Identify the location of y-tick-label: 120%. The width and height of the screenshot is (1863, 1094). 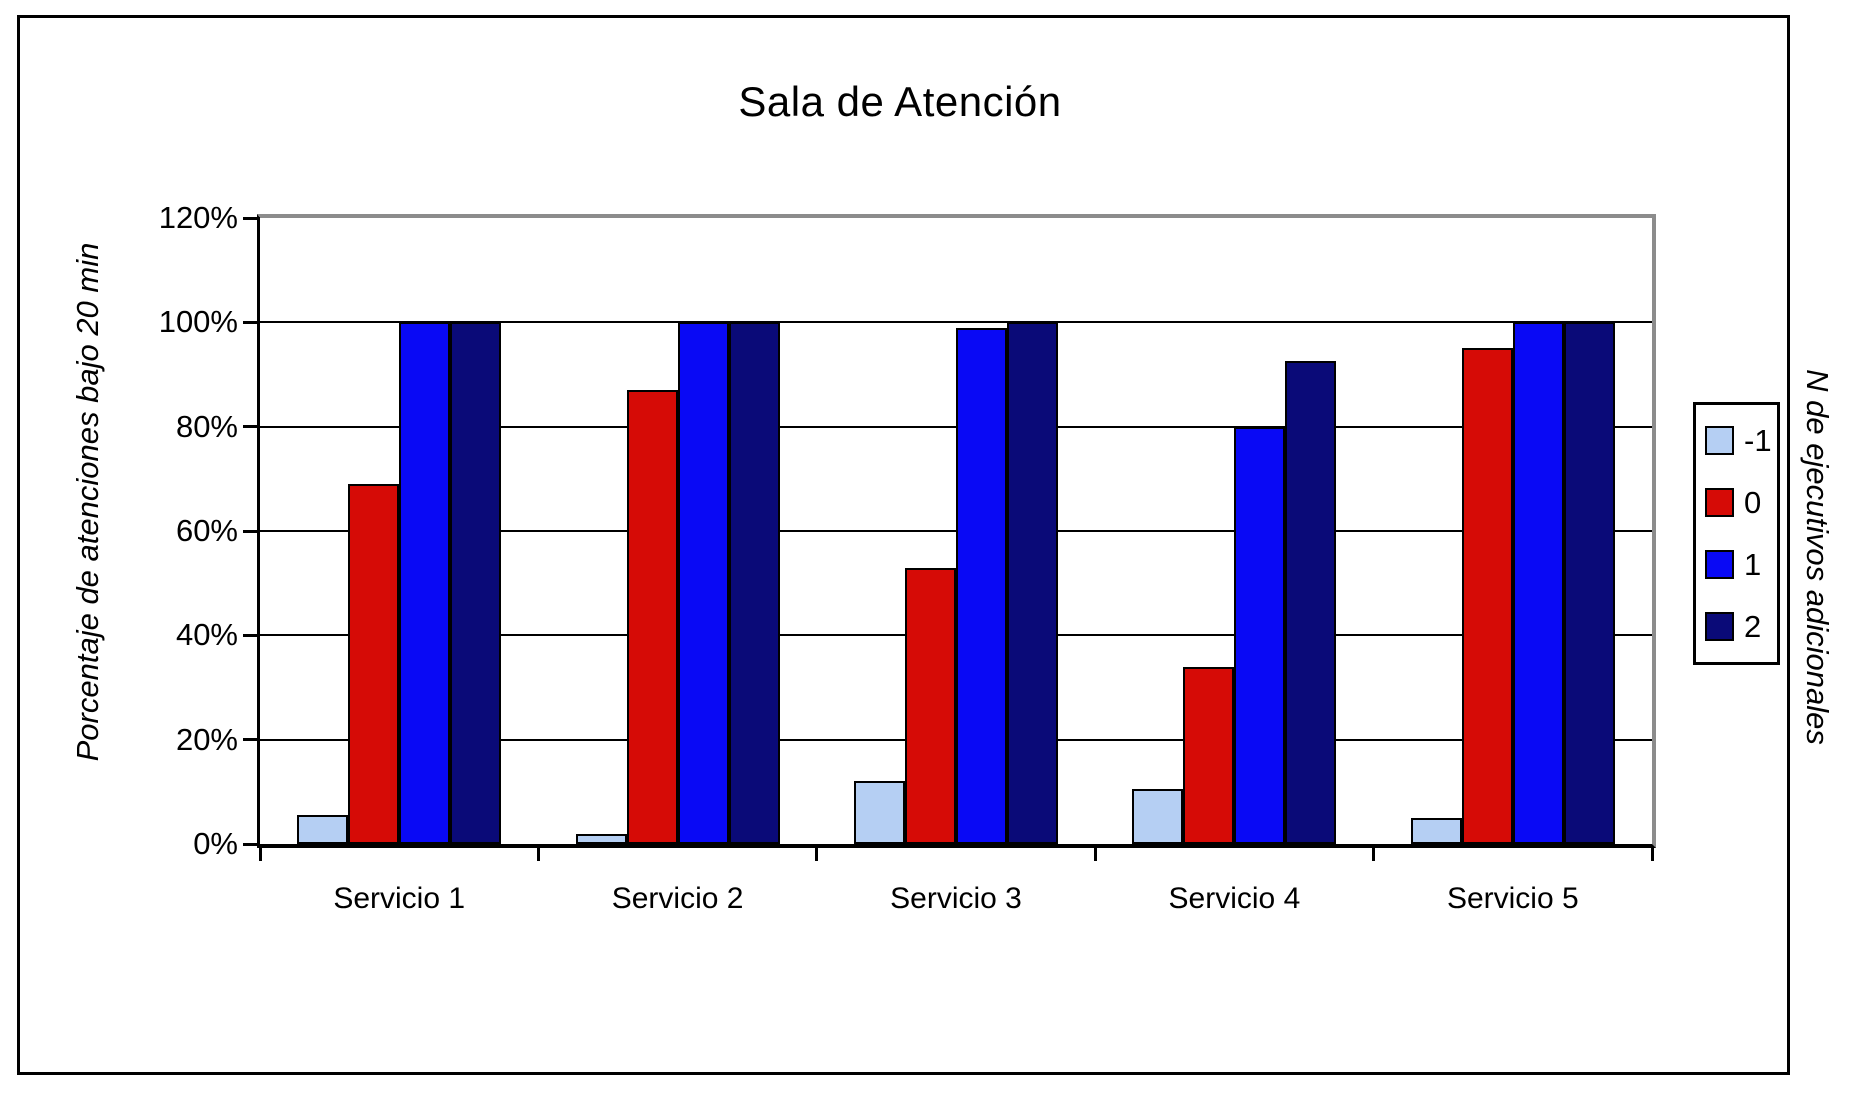
(198, 217).